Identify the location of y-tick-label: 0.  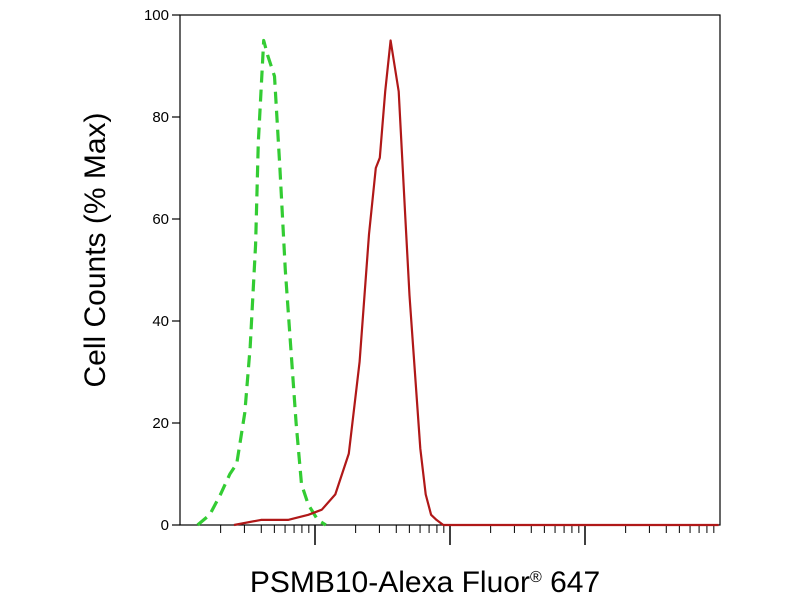
(165, 525).